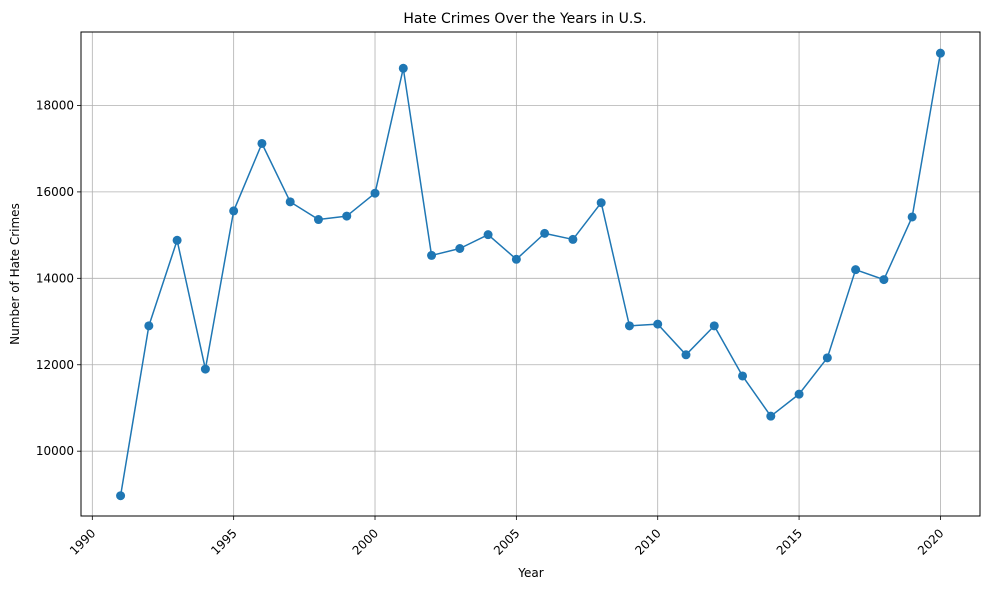  I want to click on x-tick-label: 2015, so click(789, 541).